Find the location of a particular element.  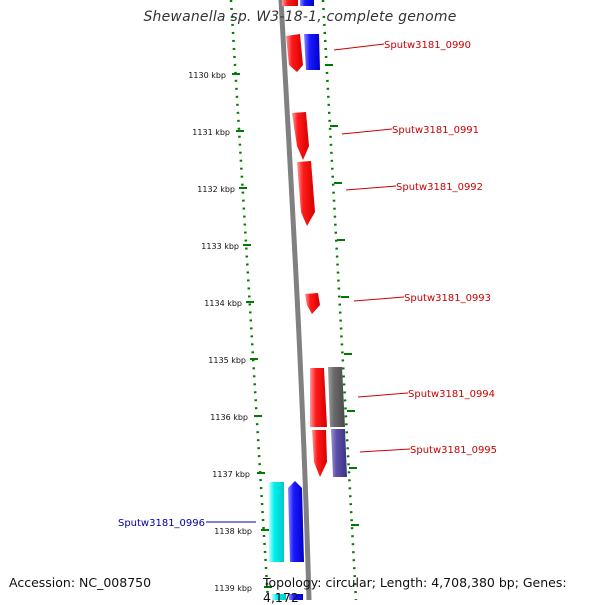

ruler-label-1135: 1135 kbp is located at coordinates (227, 360).